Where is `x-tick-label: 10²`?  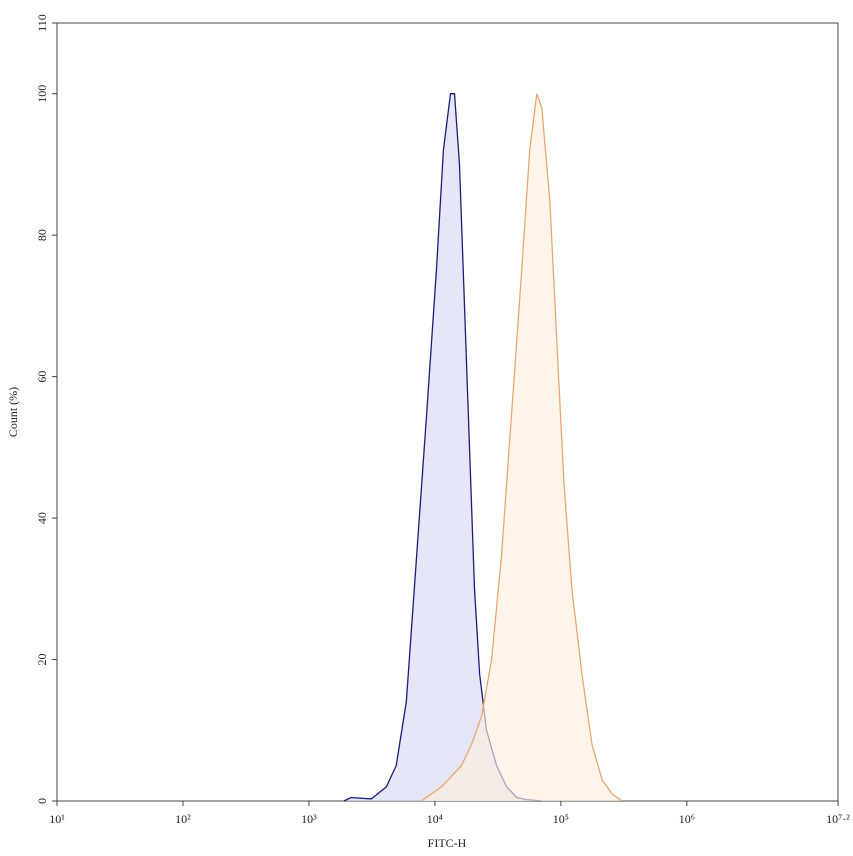 x-tick-label: 10² is located at coordinates (183, 819).